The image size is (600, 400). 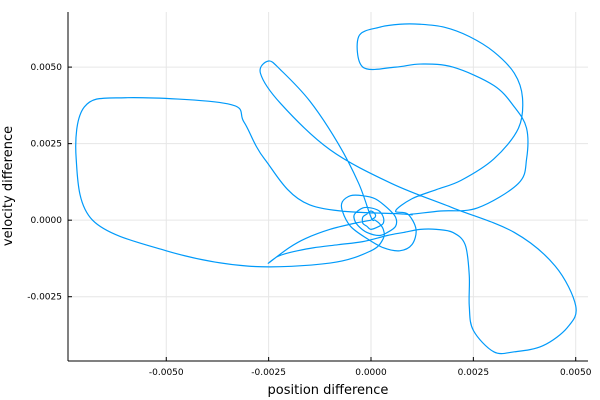 I want to click on x-tick-label: 0.0025, so click(x=474, y=373).